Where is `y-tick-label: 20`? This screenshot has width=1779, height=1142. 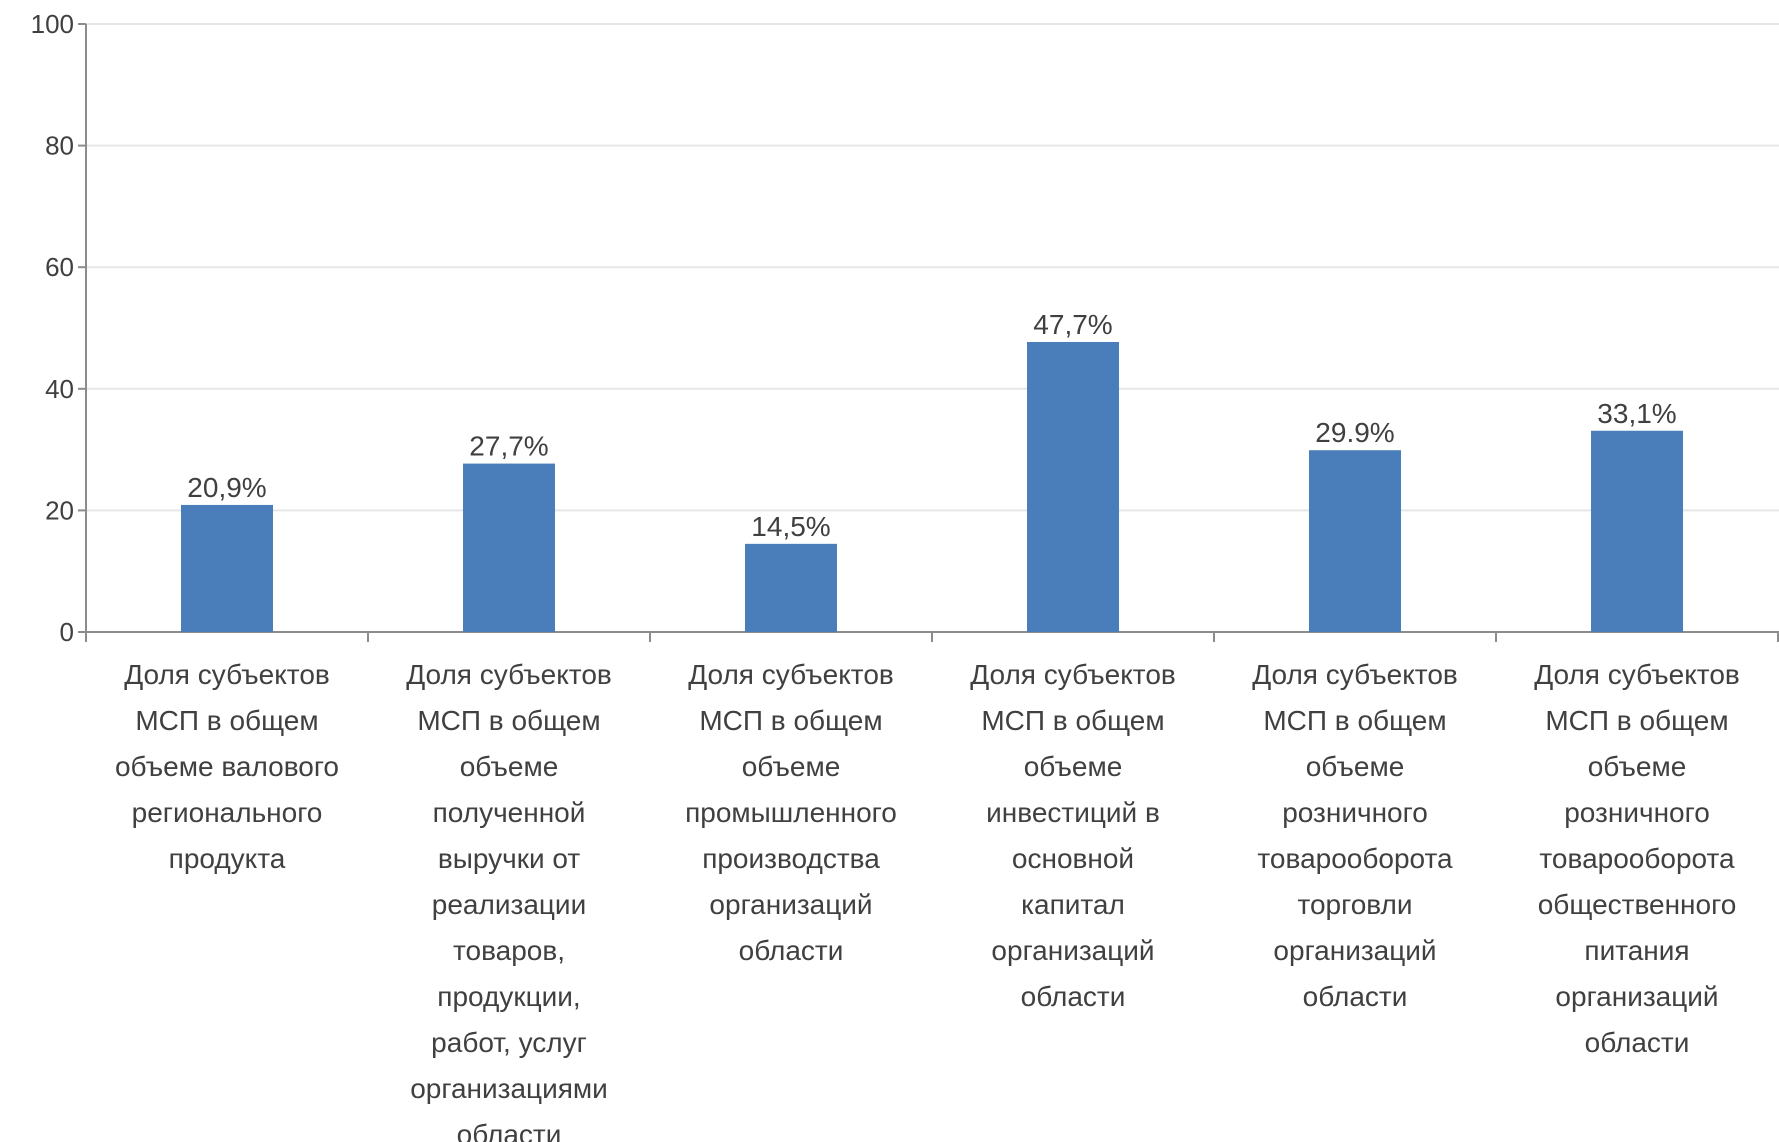 y-tick-label: 20 is located at coordinates (59, 510).